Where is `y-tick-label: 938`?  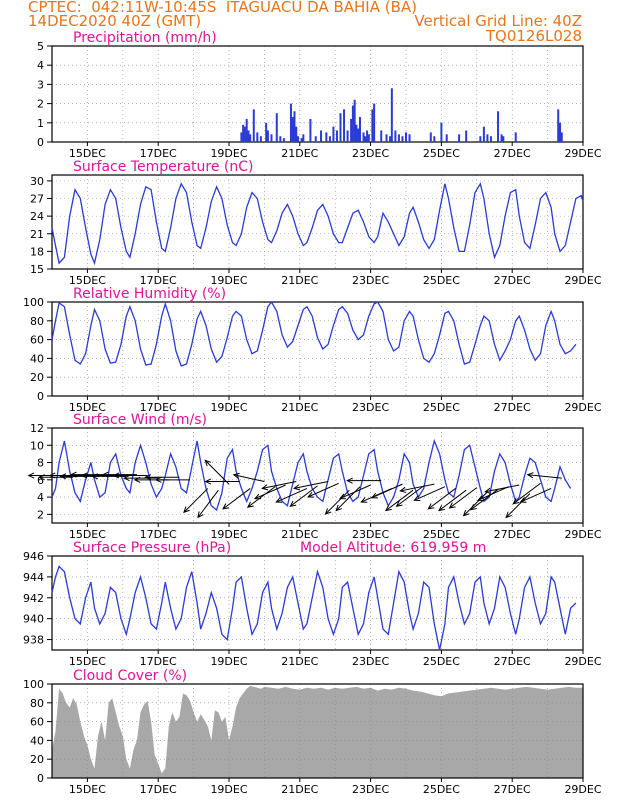 y-tick-label: 938 is located at coordinates (33, 640).